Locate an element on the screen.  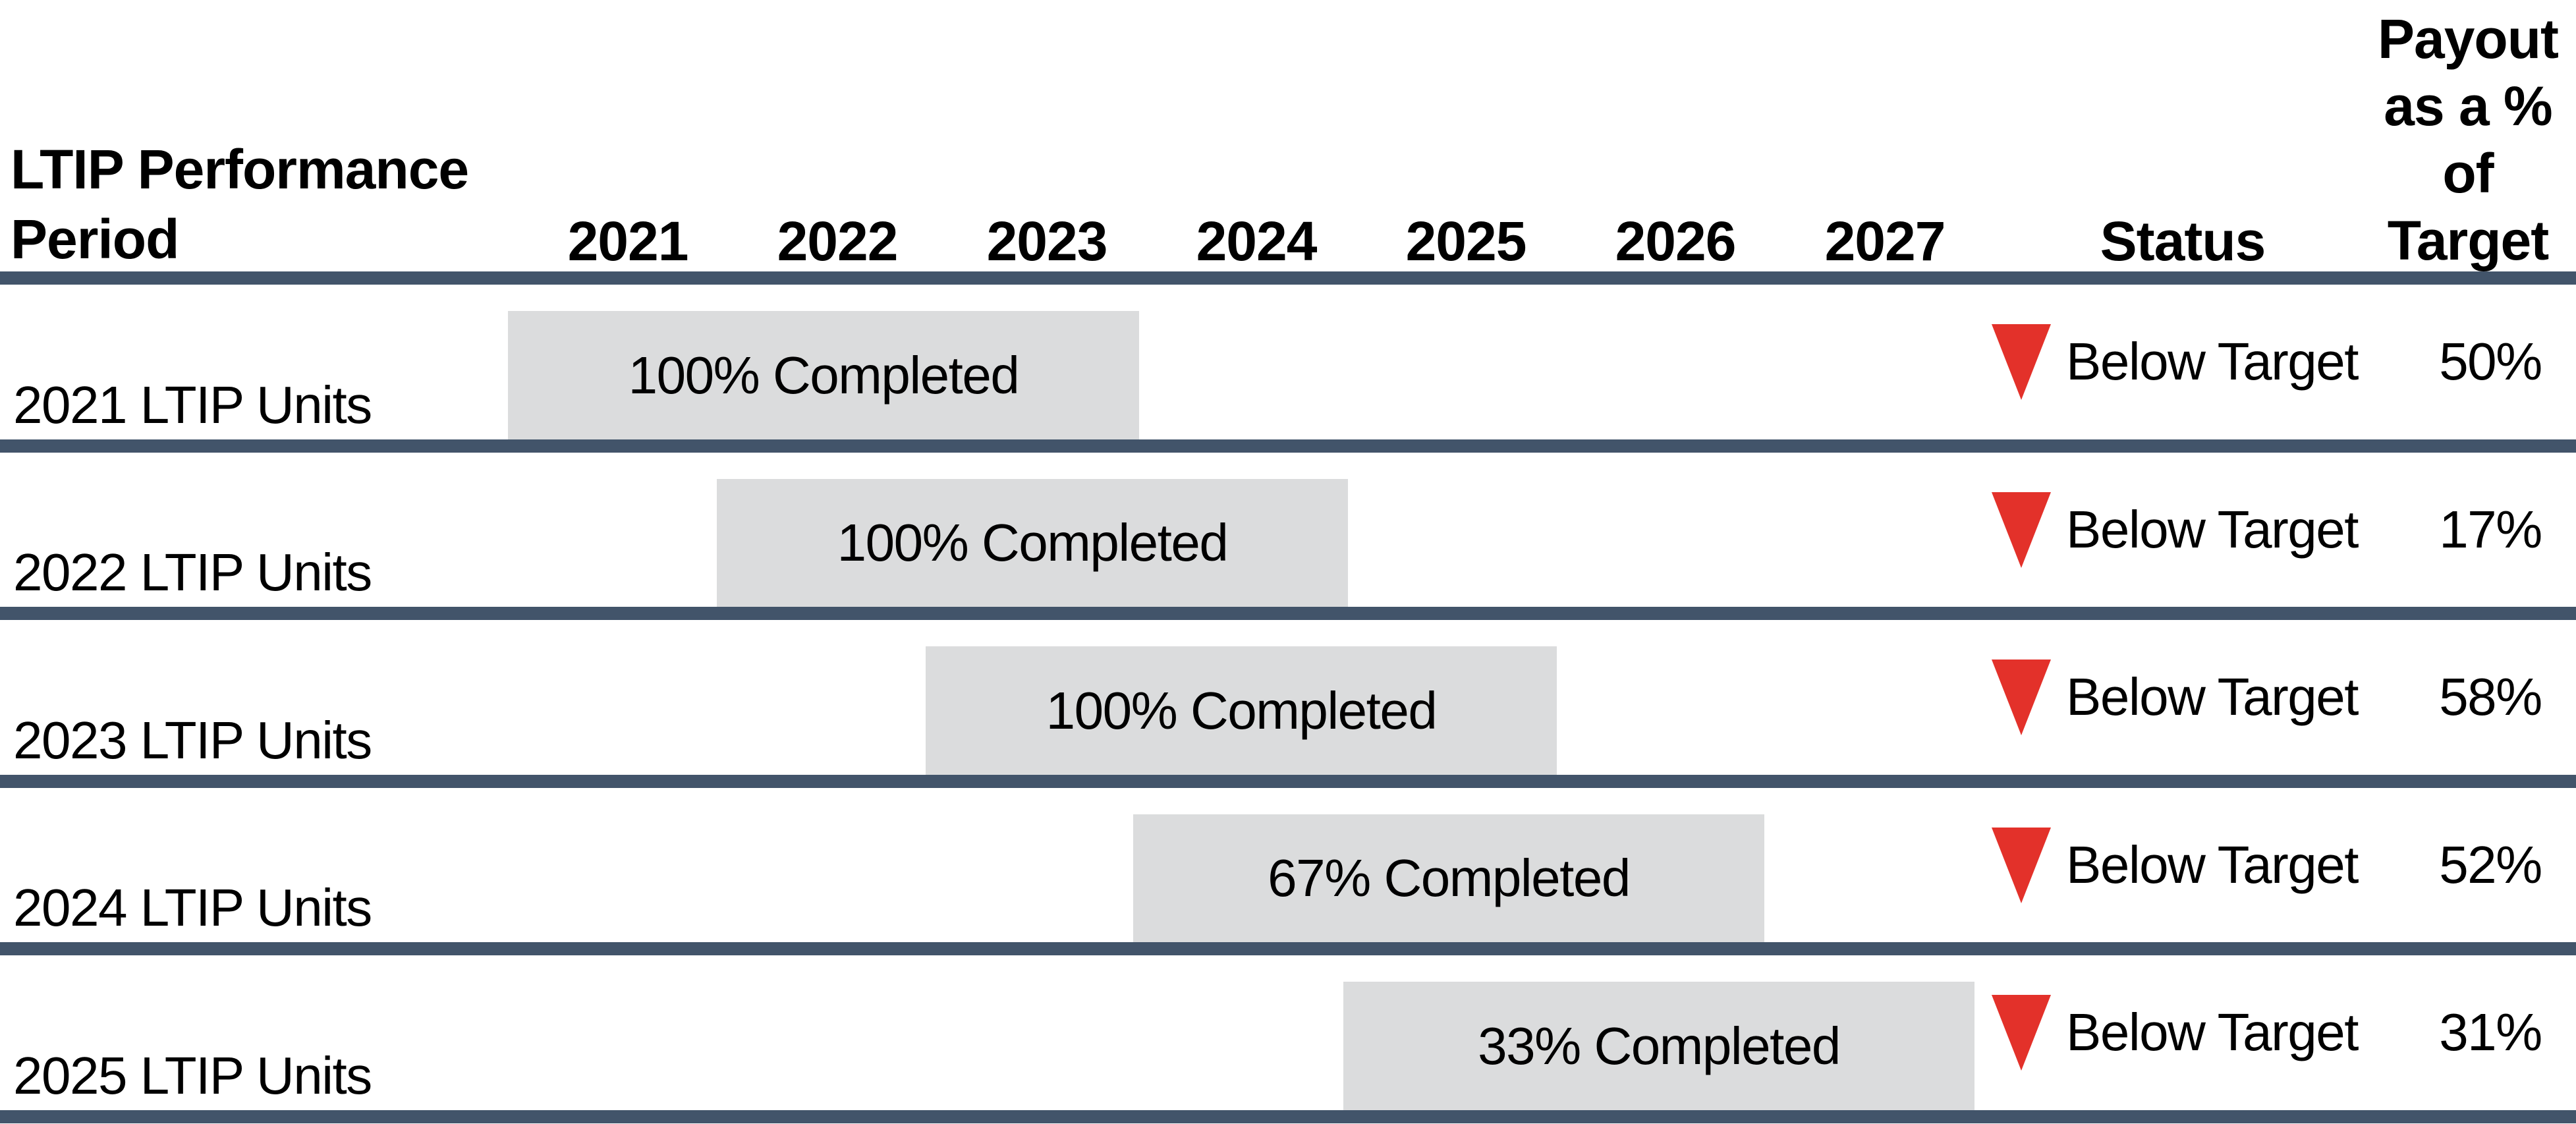
bar-completion-text: 67% Completed is located at coordinates (1449, 878).